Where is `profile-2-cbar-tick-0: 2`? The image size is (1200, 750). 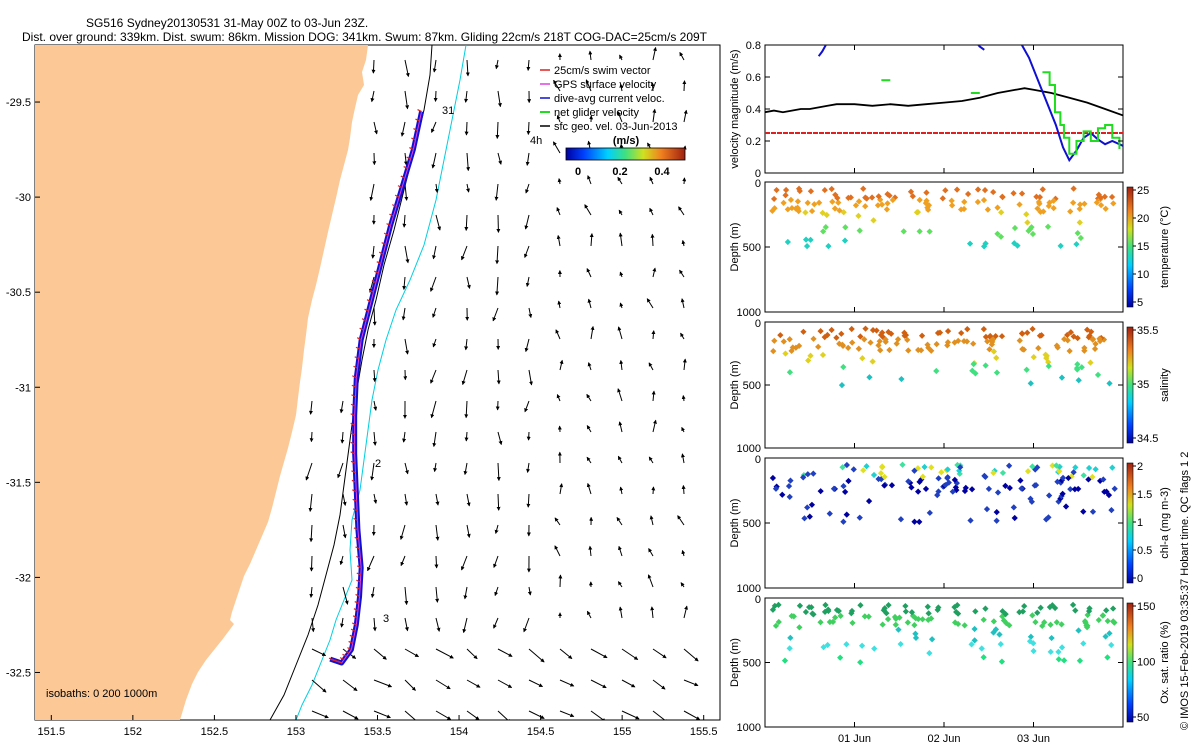 profile-2-cbar-tick-0: 2 is located at coordinates (1140, 467).